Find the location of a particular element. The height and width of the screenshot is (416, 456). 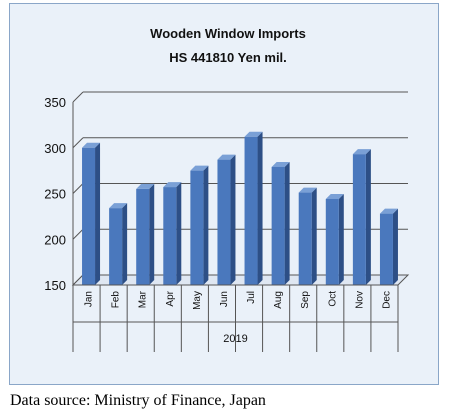

y-tick-label: 150 is located at coordinates (55, 285).